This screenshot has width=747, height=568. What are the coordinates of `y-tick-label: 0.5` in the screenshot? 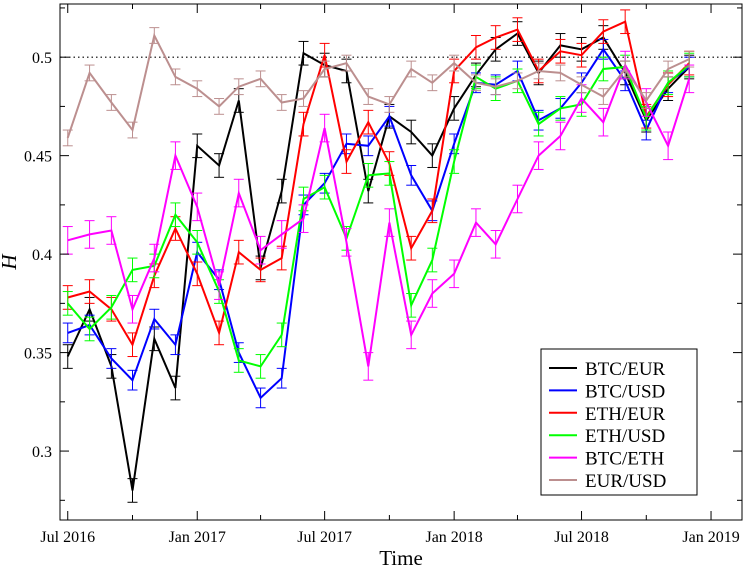 It's located at (42, 58).